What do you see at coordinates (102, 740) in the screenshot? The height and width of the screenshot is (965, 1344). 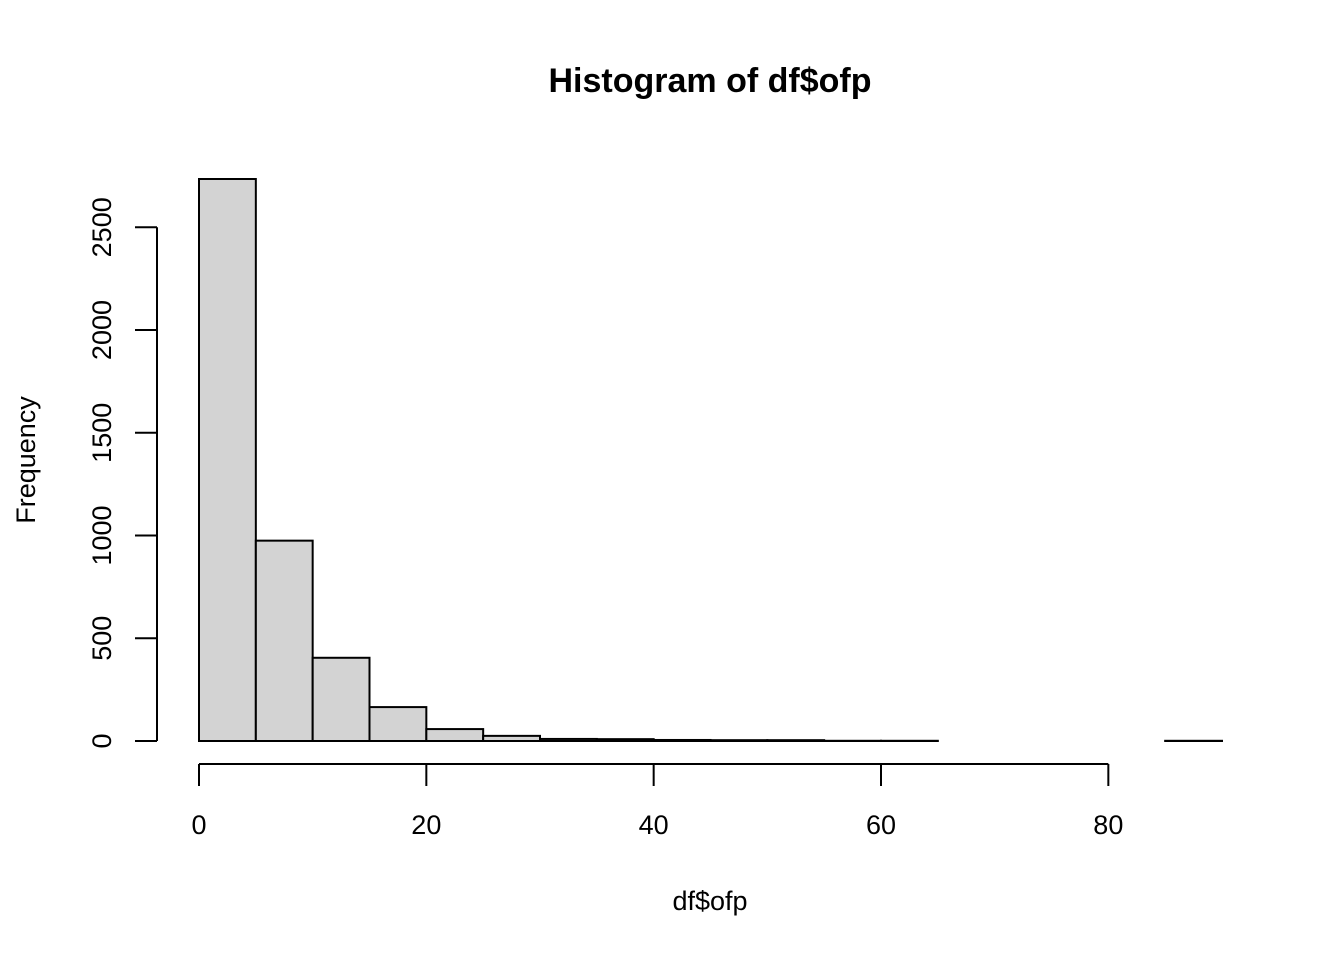 I see `y-tick-label: 0` at bounding box center [102, 740].